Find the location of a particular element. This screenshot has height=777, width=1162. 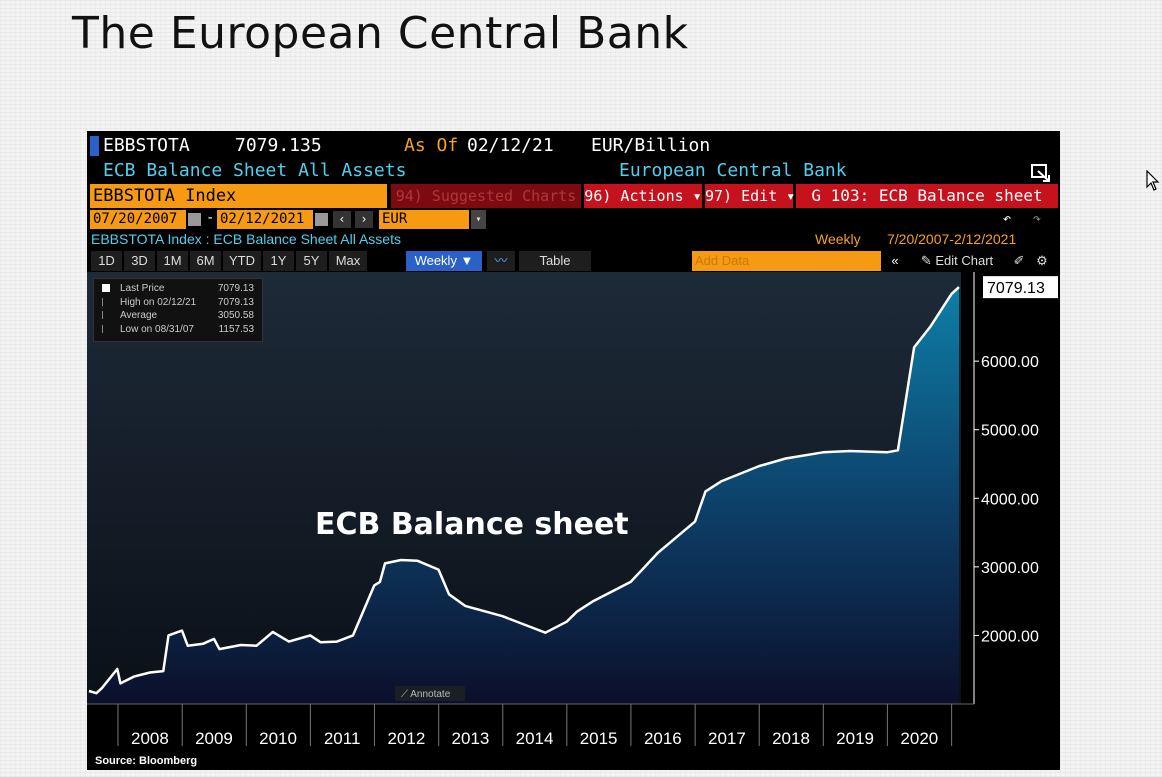

line-chart-icon: 〰 is located at coordinates (501, 261).